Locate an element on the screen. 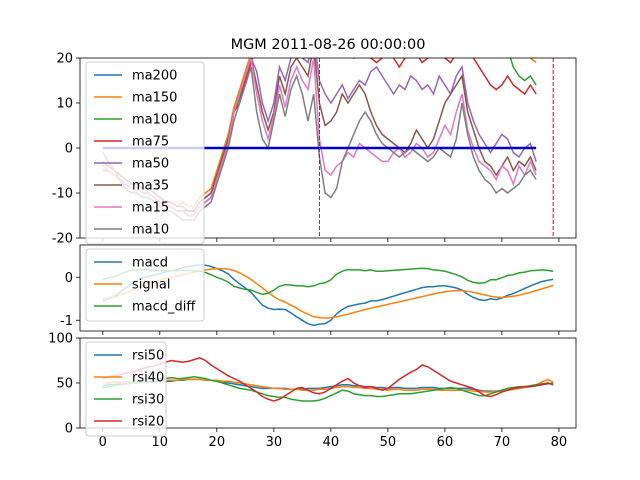  rsi-xtick-label: 80 is located at coordinates (559, 442).